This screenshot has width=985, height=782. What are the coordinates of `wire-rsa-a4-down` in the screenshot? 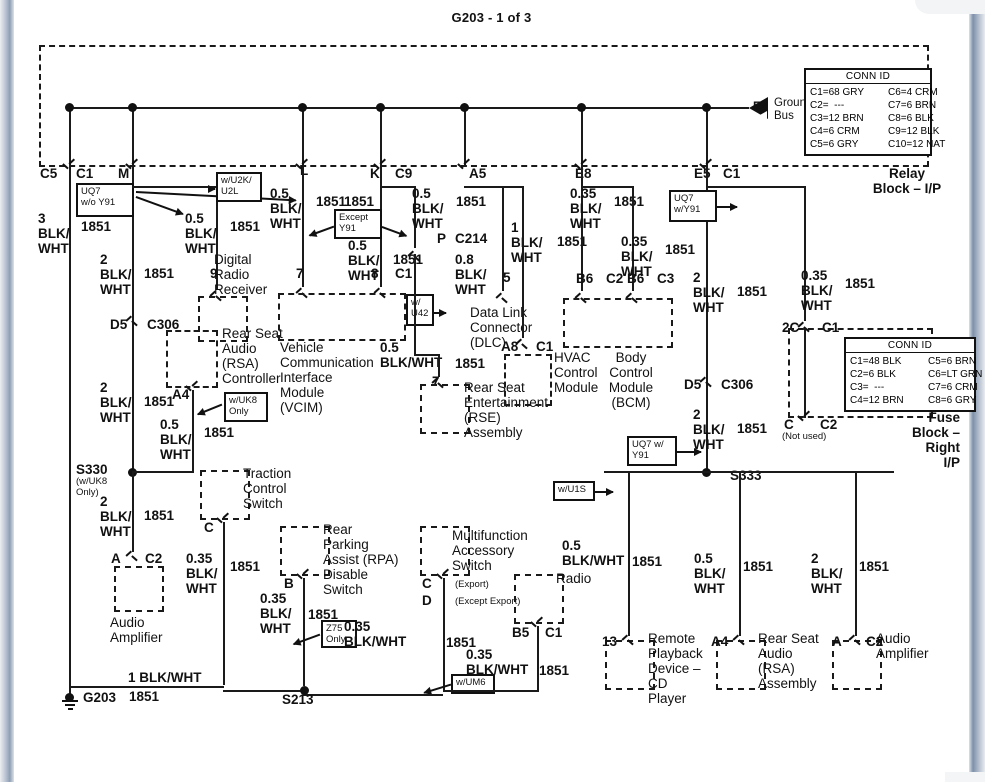 It's located at (193, 431).